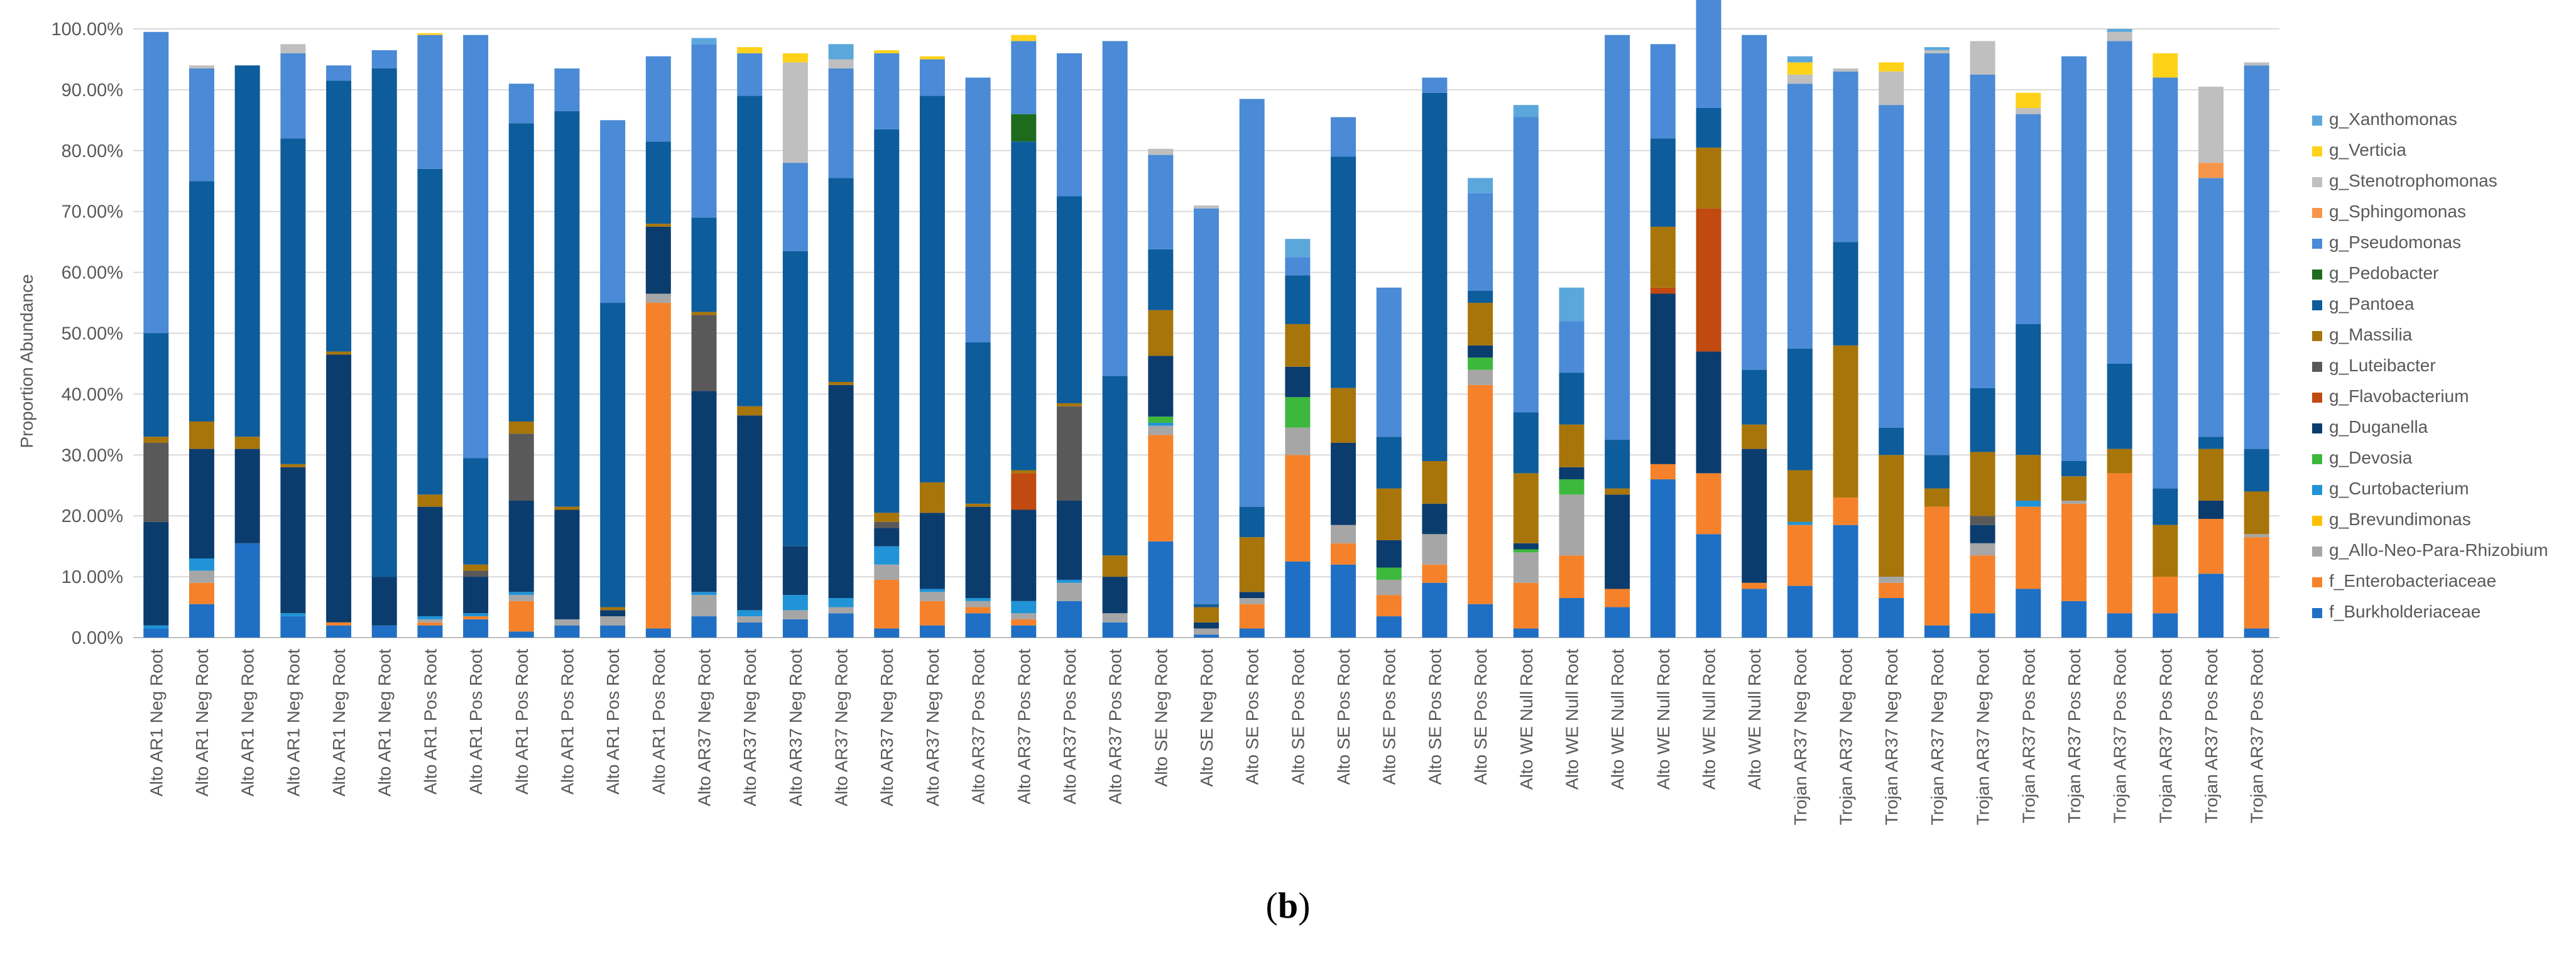 This screenshot has width=2576, height=963. Describe the element at coordinates (2382, 365) in the screenshot. I see `legend-label: g_Luteibacter` at that location.